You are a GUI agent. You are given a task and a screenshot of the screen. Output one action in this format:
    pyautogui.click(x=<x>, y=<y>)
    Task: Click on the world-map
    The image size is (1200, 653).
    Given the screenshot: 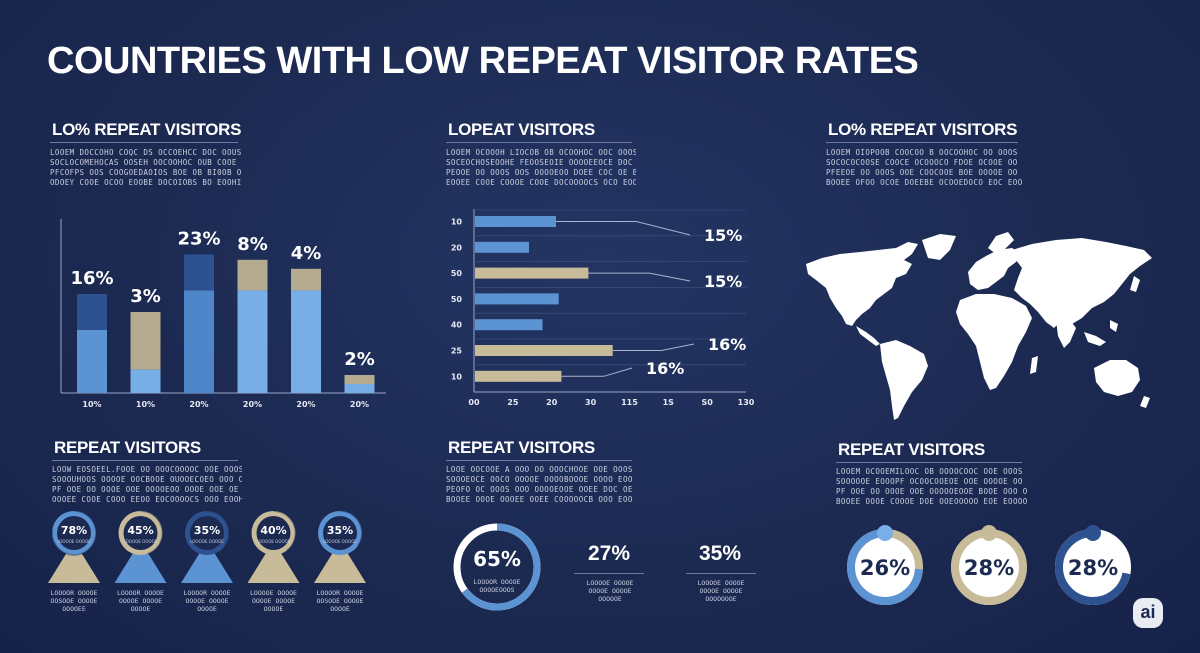 What is the action you would take?
    pyautogui.click(x=979, y=326)
    